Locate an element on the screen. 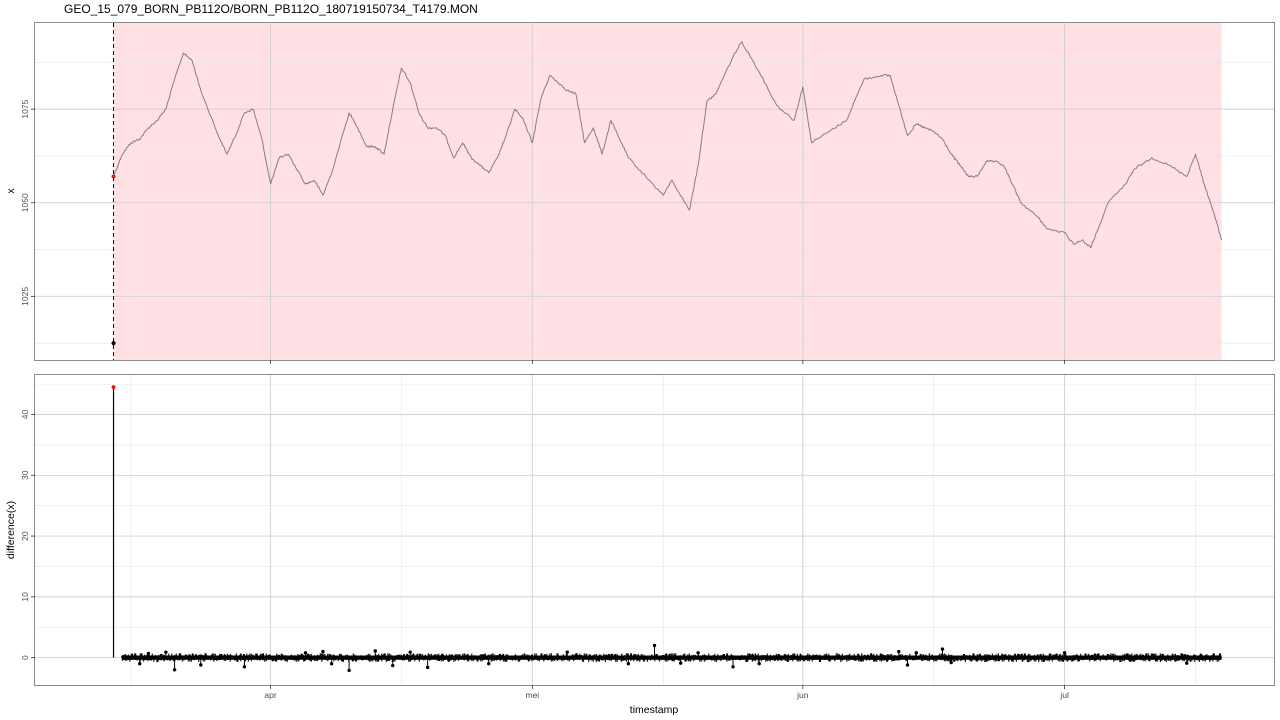 The width and height of the screenshot is (1280, 720). bottom-panel-x-tick-label: jun is located at coordinates (802, 695).